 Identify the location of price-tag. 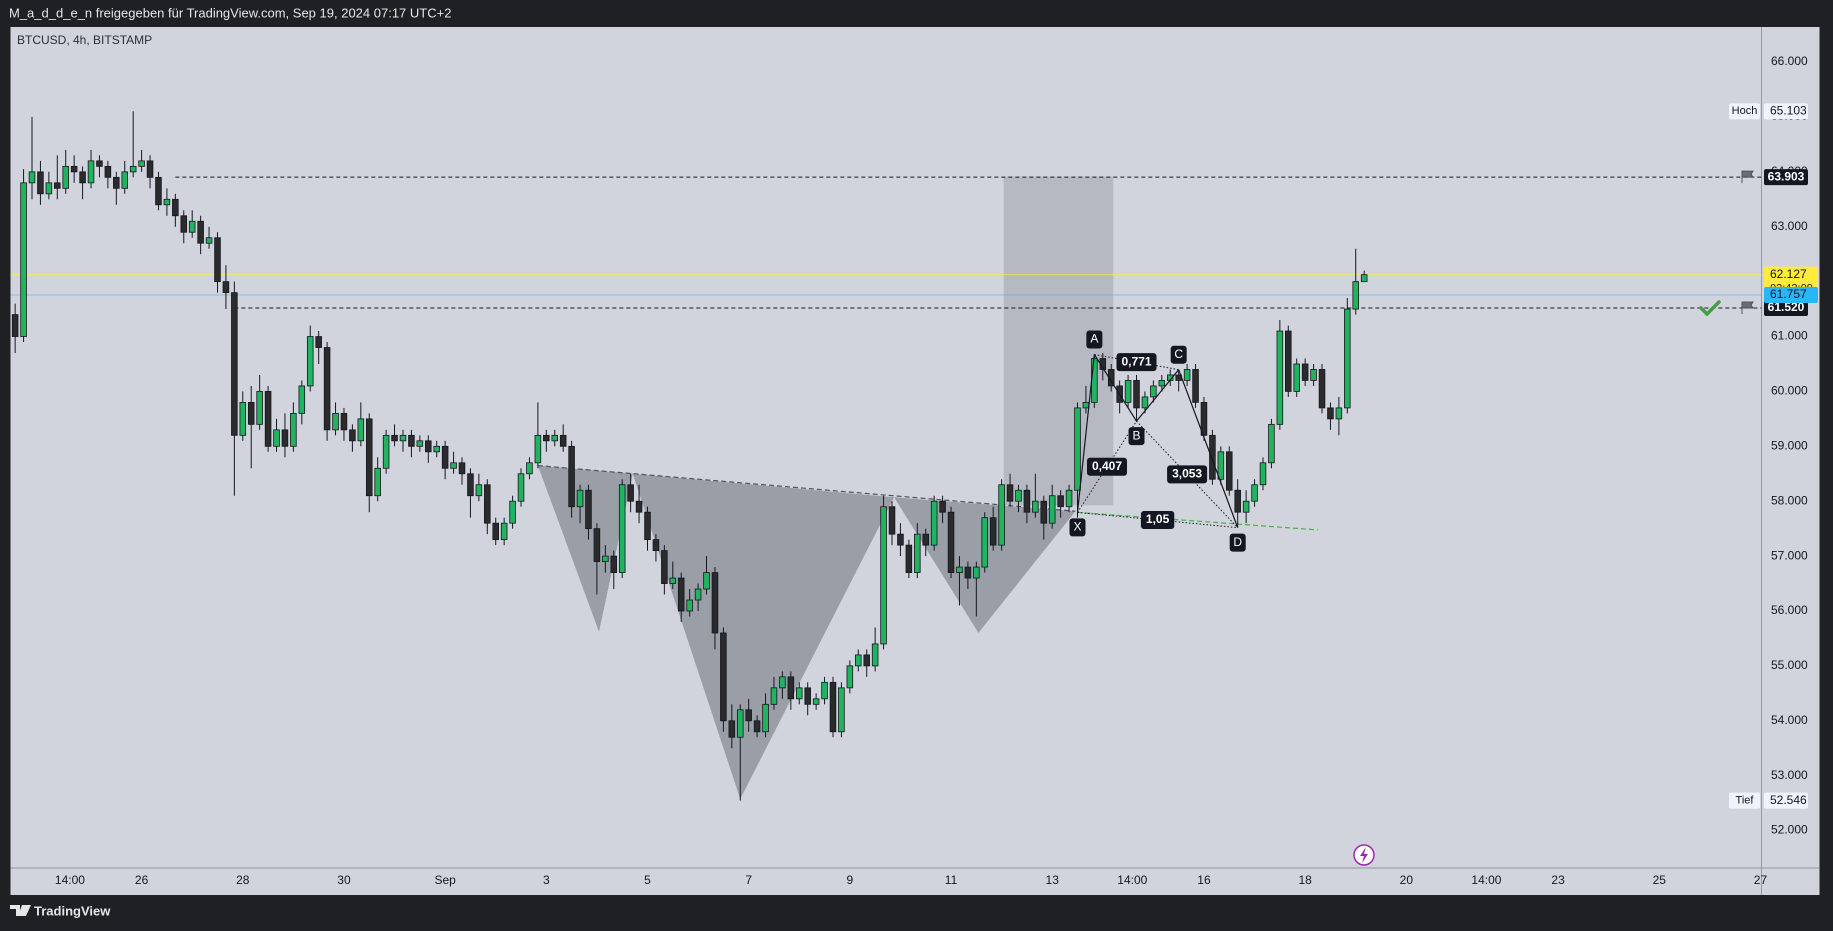
(1786, 177).